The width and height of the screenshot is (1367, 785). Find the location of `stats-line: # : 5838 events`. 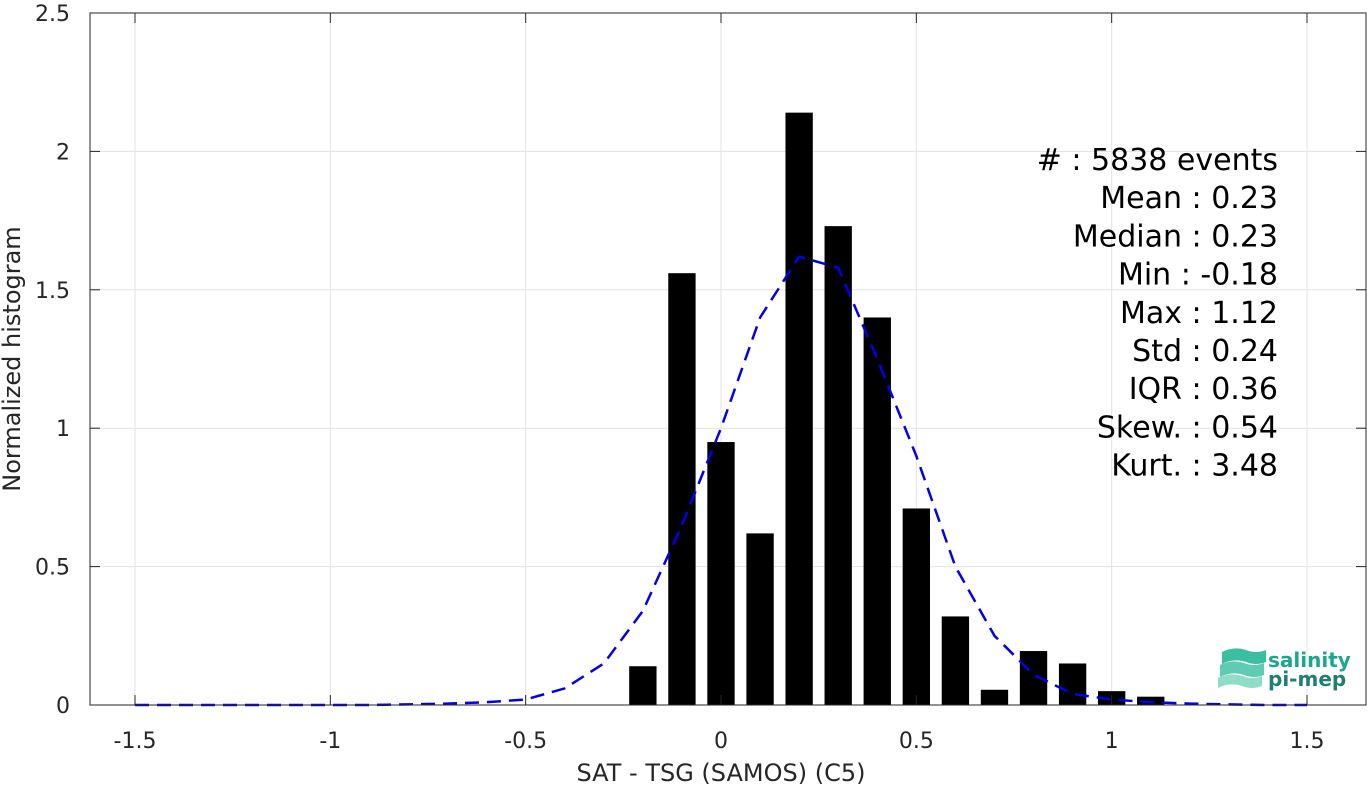

stats-line: # : 5838 events is located at coordinates (1157, 160).